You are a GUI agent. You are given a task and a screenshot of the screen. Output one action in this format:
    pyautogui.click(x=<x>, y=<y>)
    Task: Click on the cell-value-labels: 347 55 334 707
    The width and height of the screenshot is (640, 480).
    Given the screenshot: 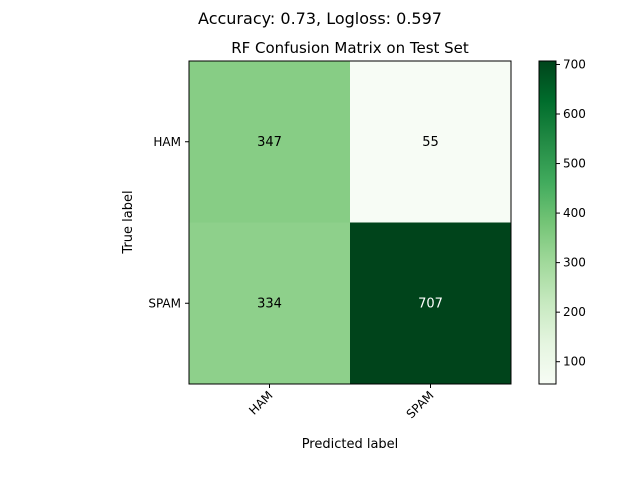 What is the action you would take?
    pyautogui.click(x=350, y=223)
    